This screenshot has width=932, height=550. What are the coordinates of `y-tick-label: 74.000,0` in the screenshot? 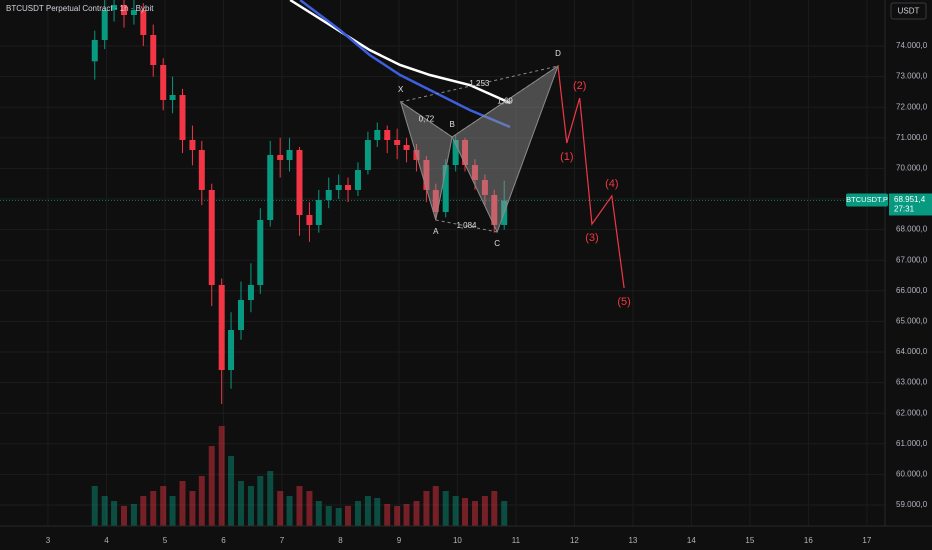 It's located at (912, 45).